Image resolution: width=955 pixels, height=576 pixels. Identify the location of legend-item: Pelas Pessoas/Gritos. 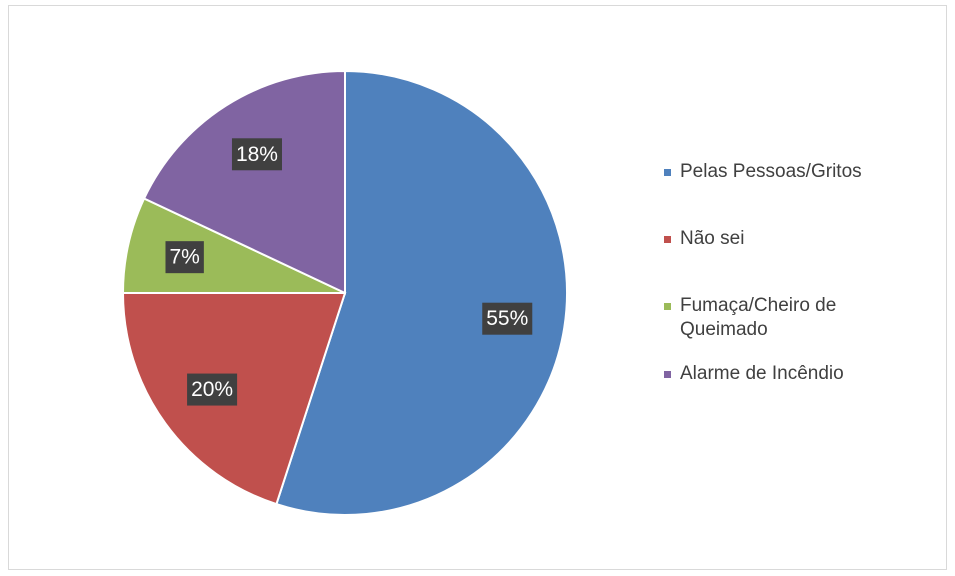
(767, 172).